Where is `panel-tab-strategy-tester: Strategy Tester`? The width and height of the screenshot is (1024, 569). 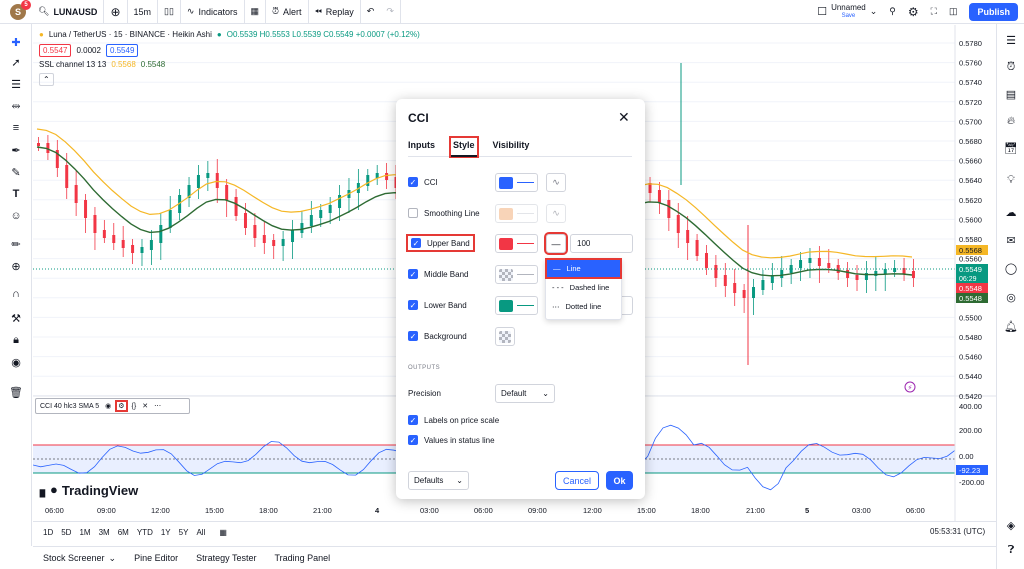
panel-tab-strategy-tester: Strategy Tester is located at coordinates (226, 558).